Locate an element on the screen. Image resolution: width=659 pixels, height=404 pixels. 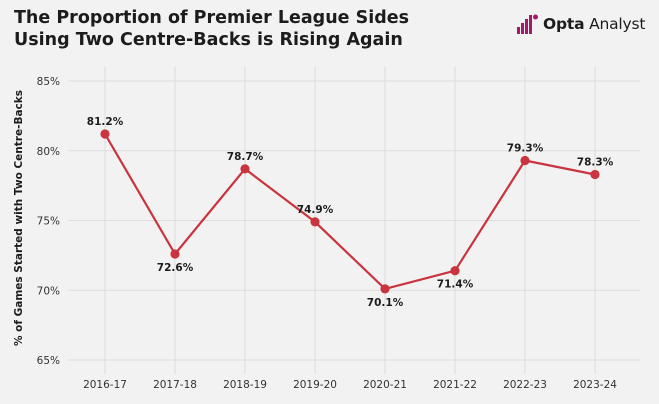
y-axis-ticks: 65% 70% 75% 80% 85% is located at coordinates (48, 221).